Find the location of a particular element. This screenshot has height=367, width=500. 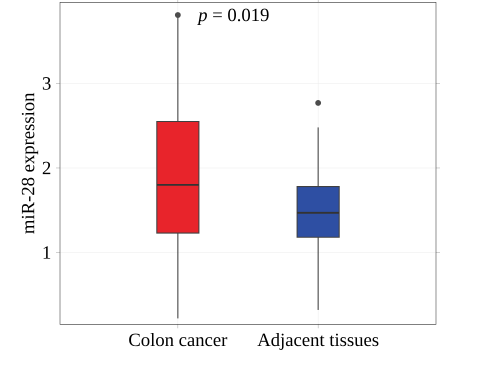

x-tick-label: Colon cancer is located at coordinates (178, 339).